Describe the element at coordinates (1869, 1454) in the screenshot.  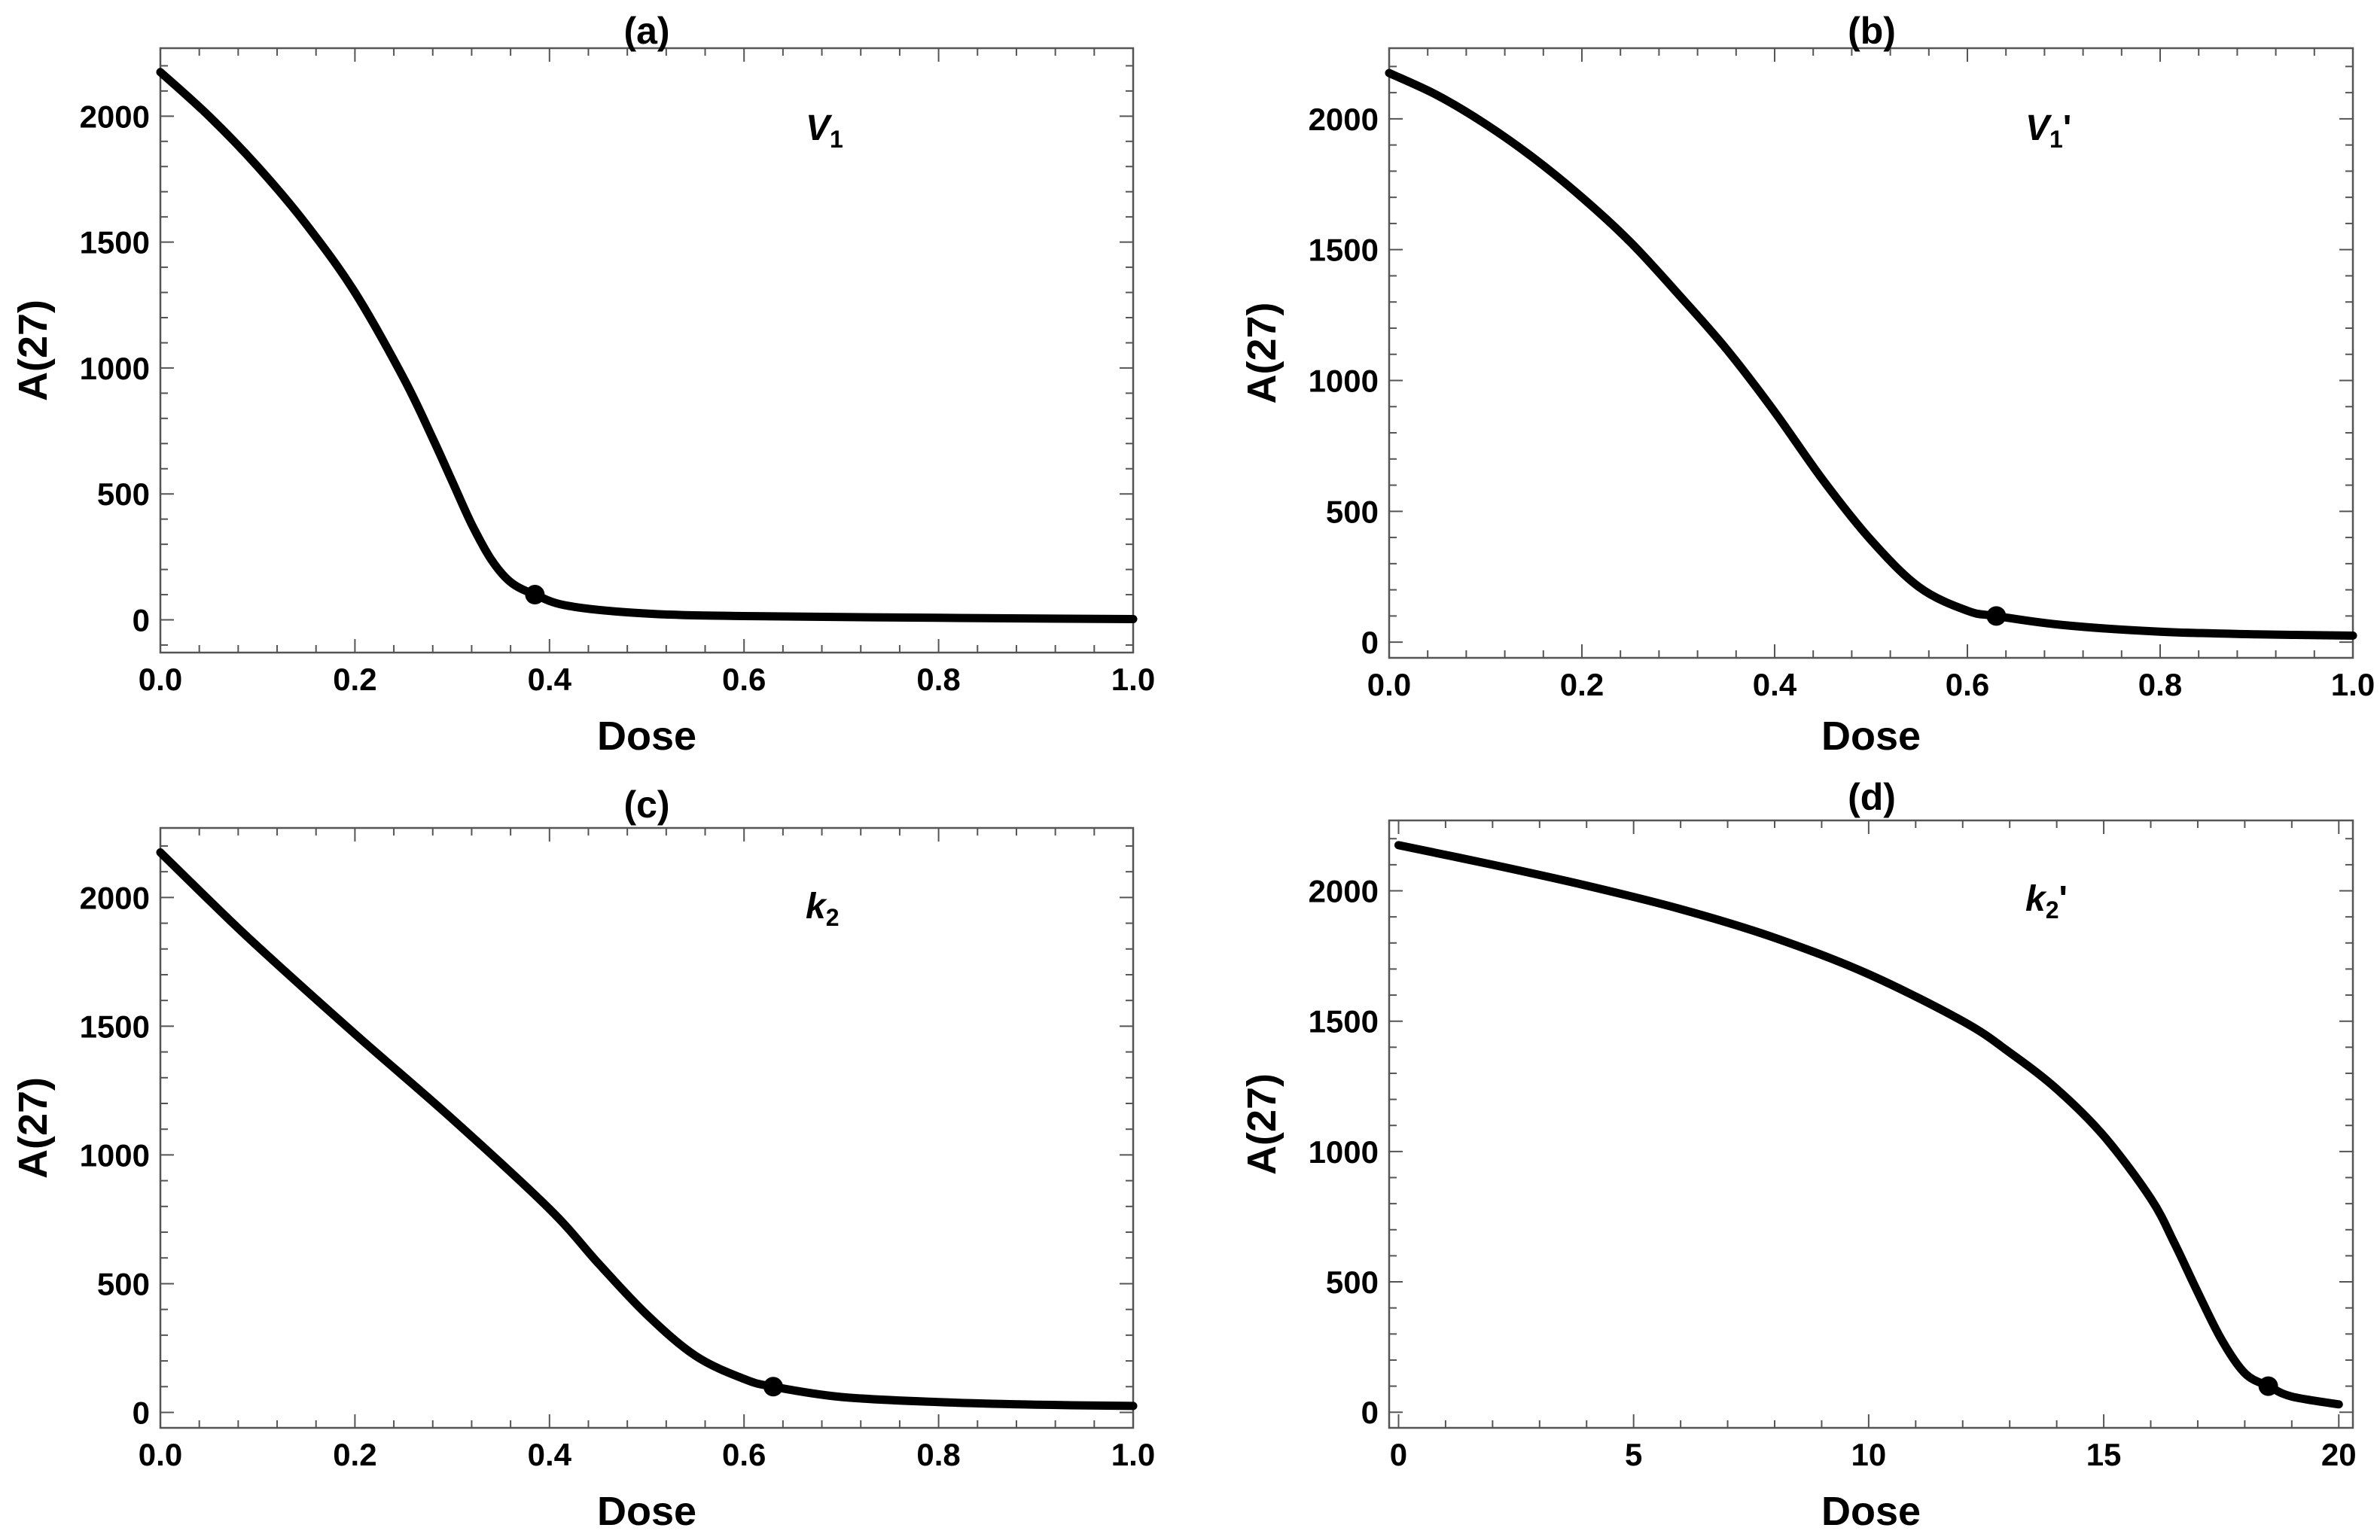
I see `x-tick-label-d: 10` at that location.